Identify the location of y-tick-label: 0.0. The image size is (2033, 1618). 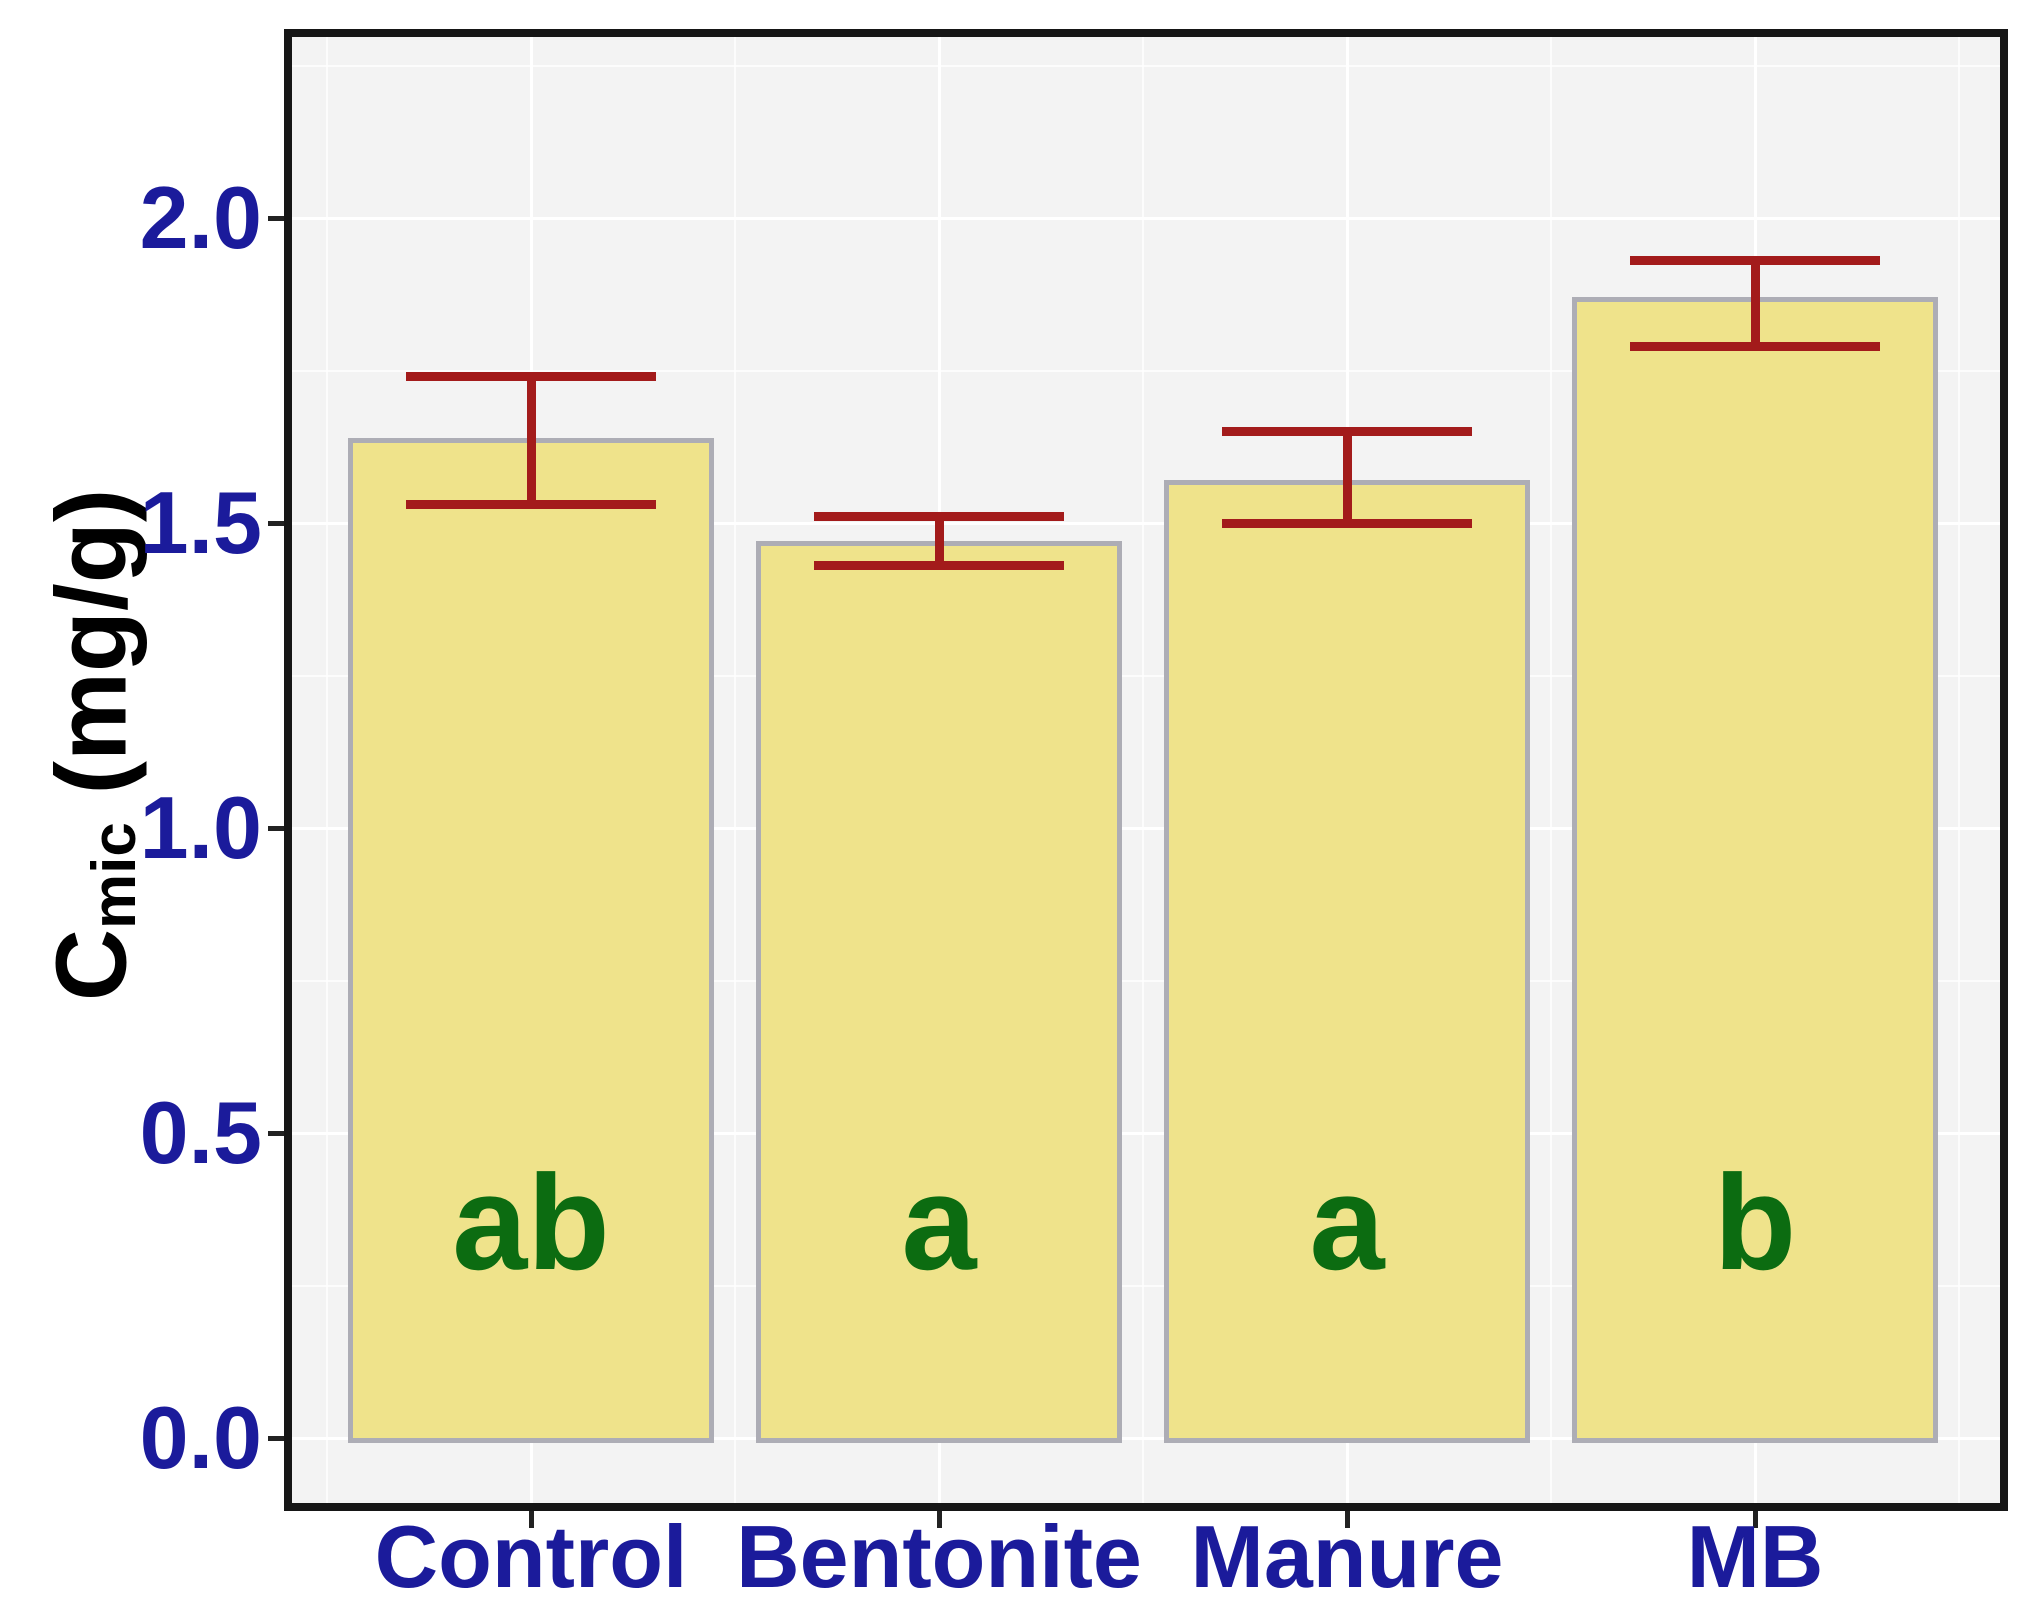
(200, 1437).